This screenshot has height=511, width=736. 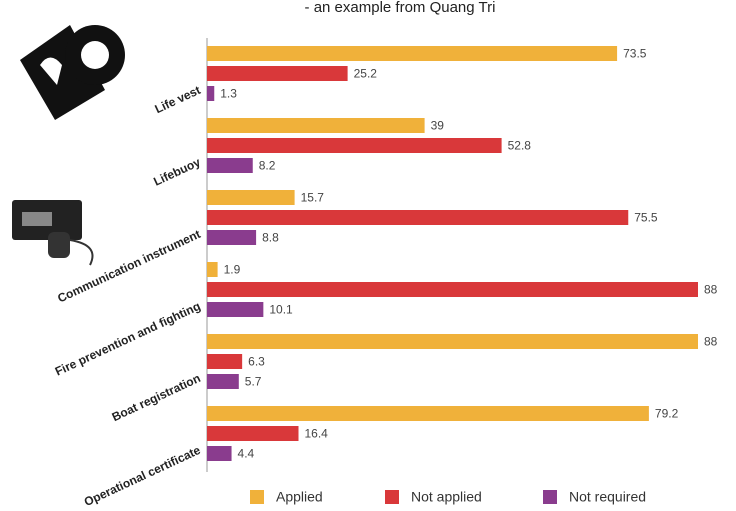 I want to click on legend-label: Applied, so click(x=299, y=497).